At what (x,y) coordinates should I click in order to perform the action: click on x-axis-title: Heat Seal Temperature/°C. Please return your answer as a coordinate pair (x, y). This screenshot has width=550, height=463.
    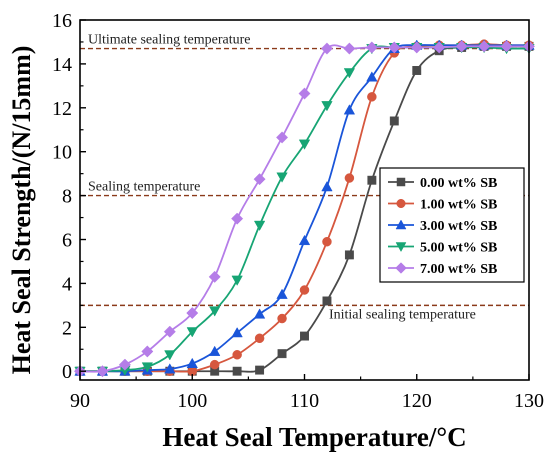
    Looking at the image, I should click on (314, 437).